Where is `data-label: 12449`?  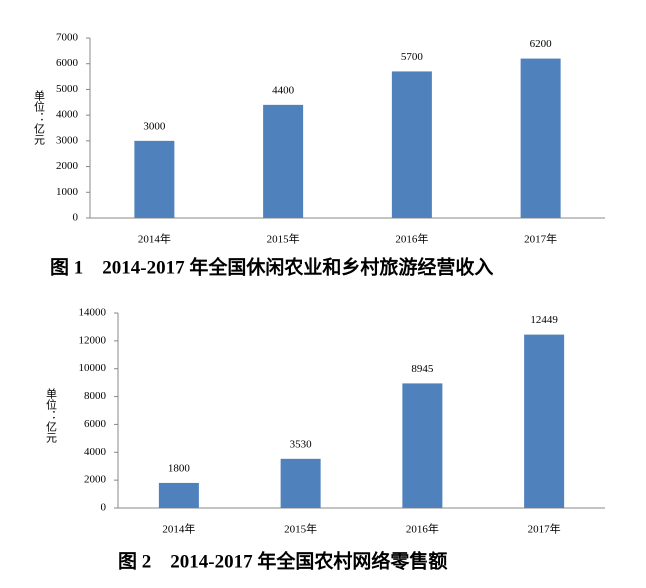 data-label: 12449 is located at coordinates (544, 320).